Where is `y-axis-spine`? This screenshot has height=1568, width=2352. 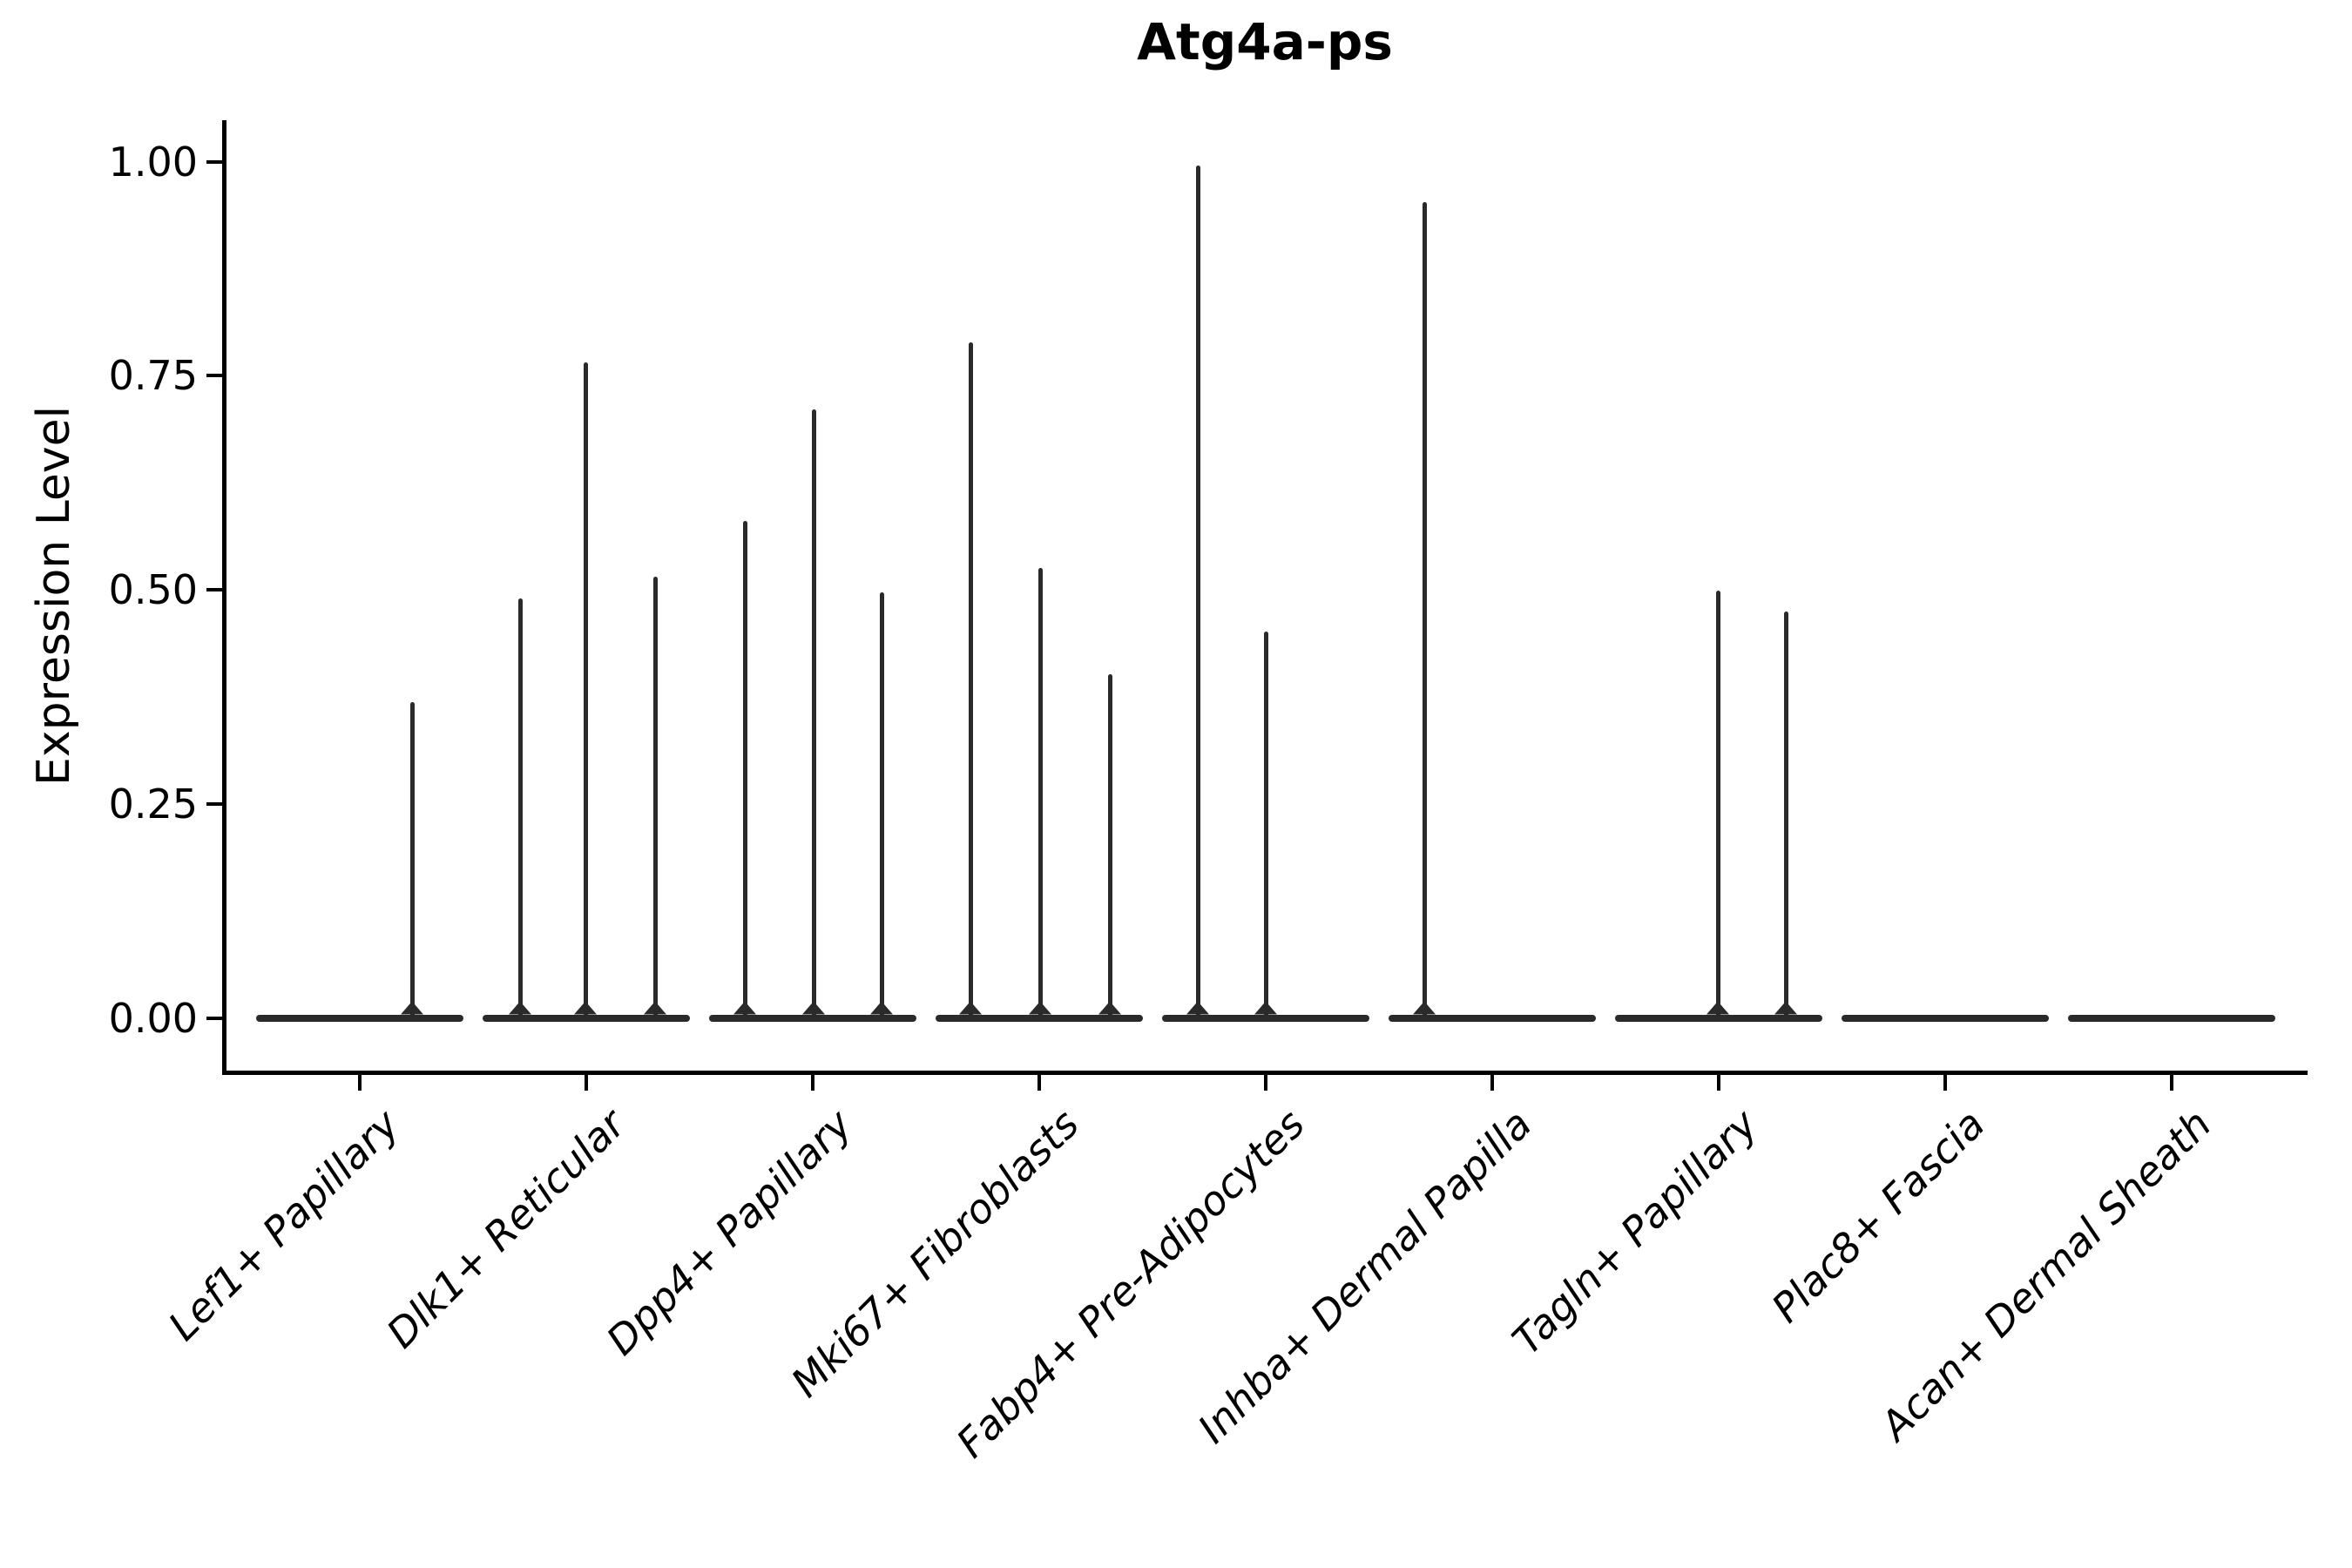
y-axis-spine is located at coordinates (224, 597).